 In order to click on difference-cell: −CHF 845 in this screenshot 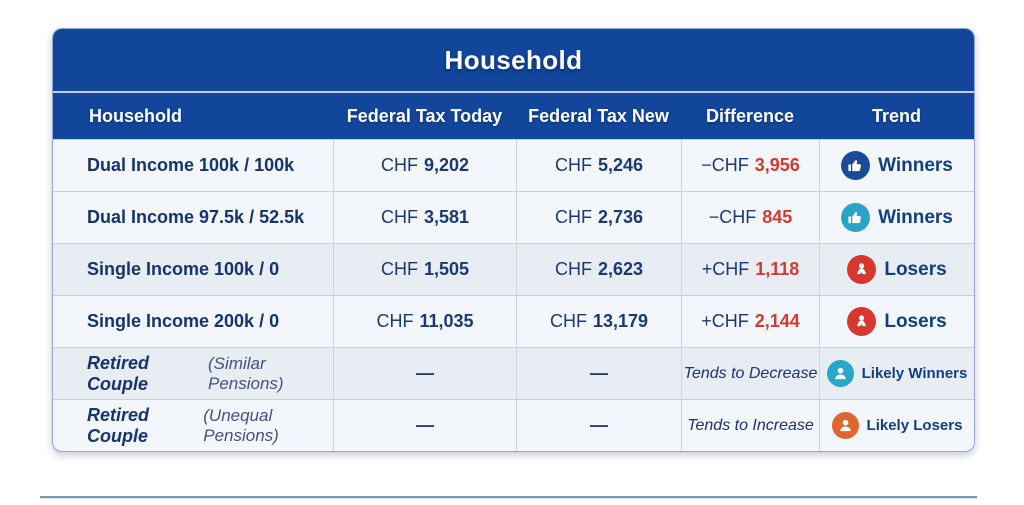, I will do `click(750, 217)`.